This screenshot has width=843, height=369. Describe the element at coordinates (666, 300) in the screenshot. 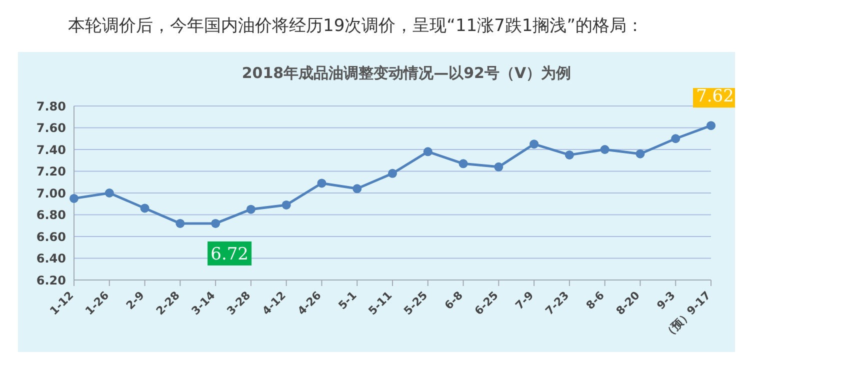

I see `x-tick-label: 9-3` at that location.